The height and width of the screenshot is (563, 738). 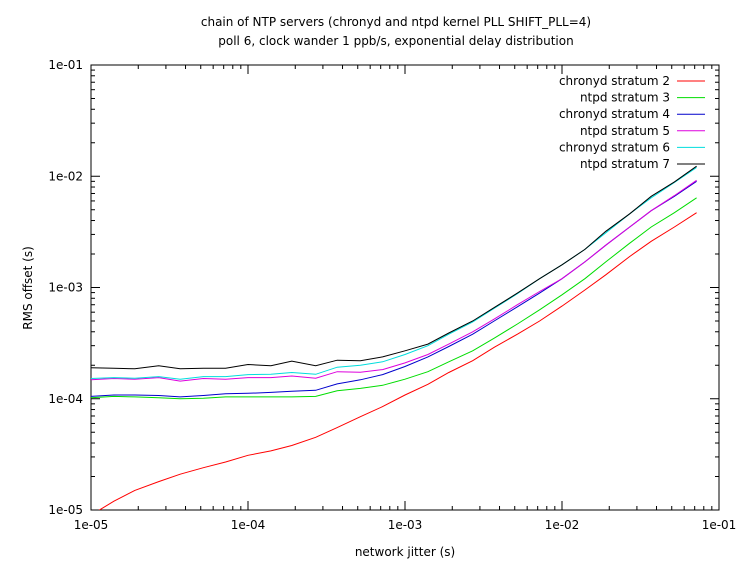 I want to click on legend-label-ntpd-stratum-7: ntpd stratum 7, so click(x=625, y=164).